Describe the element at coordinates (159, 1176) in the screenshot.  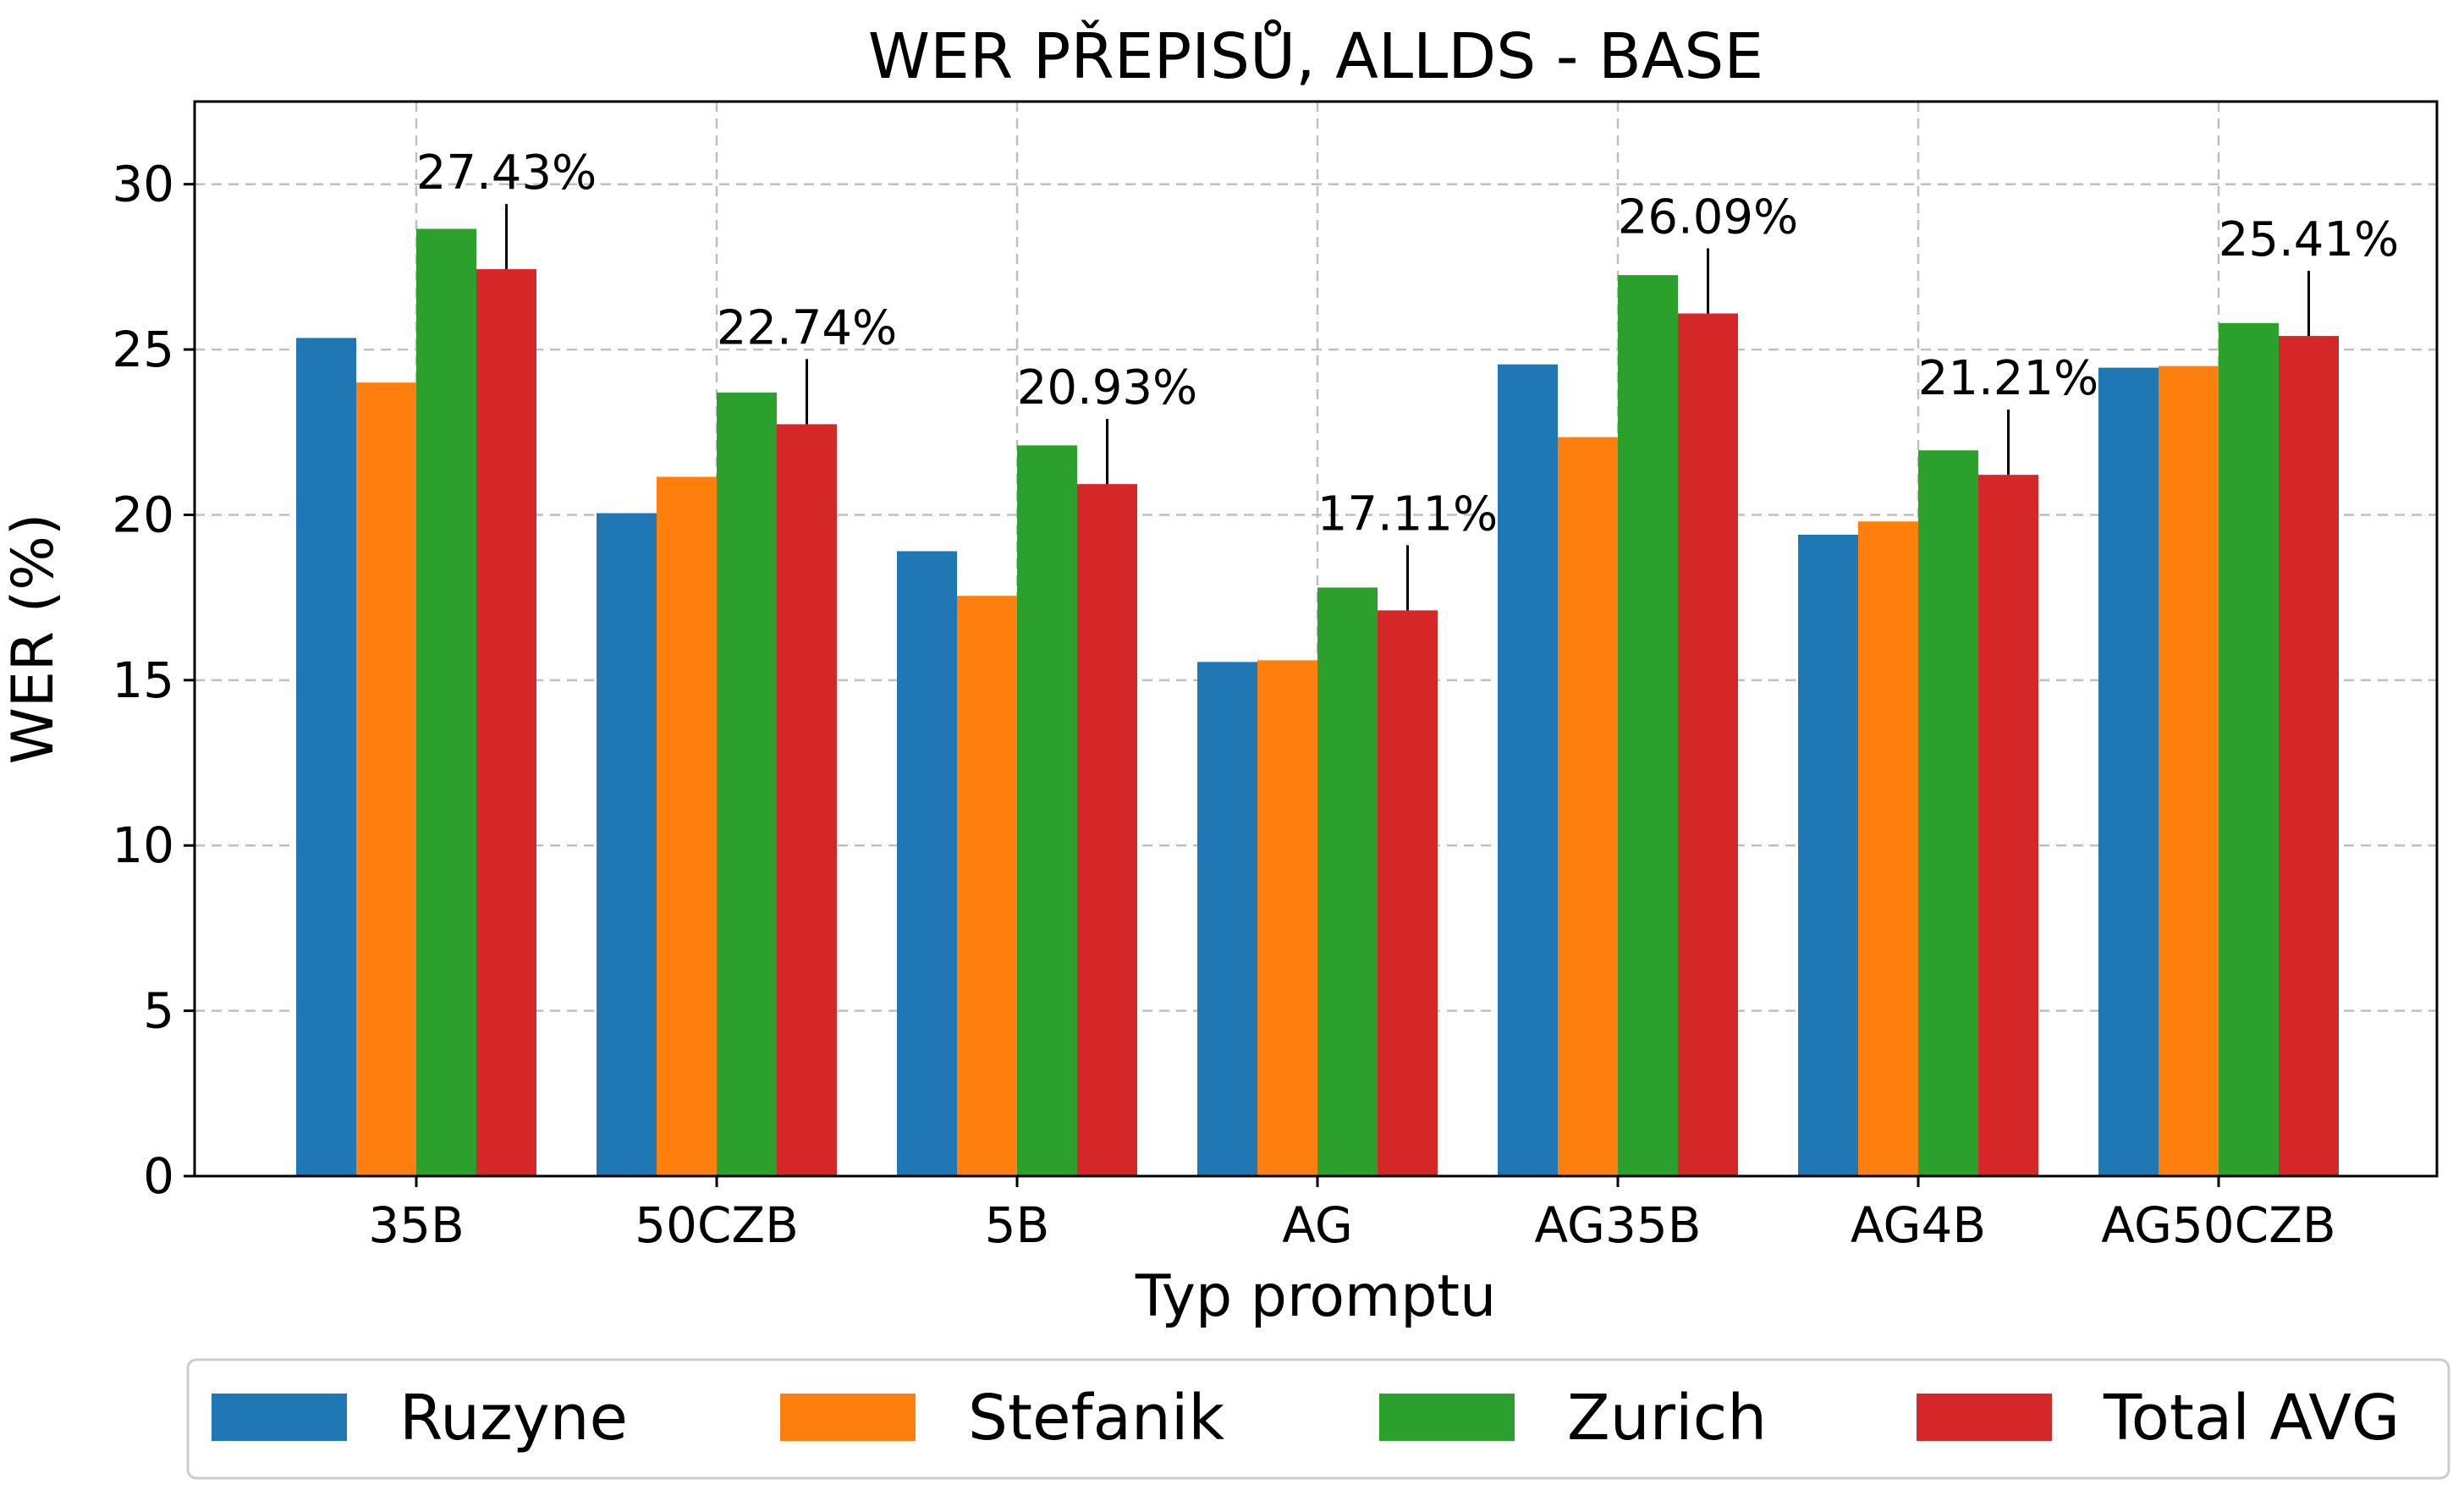
I see `y-tick-label: 0` at that location.